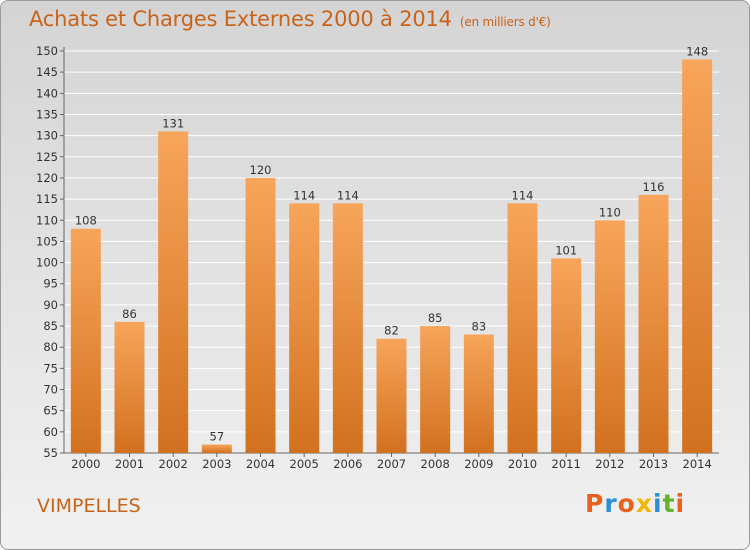  What do you see at coordinates (50, 326) in the screenshot?
I see `y-tick-label: 85` at bounding box center [50, 326].